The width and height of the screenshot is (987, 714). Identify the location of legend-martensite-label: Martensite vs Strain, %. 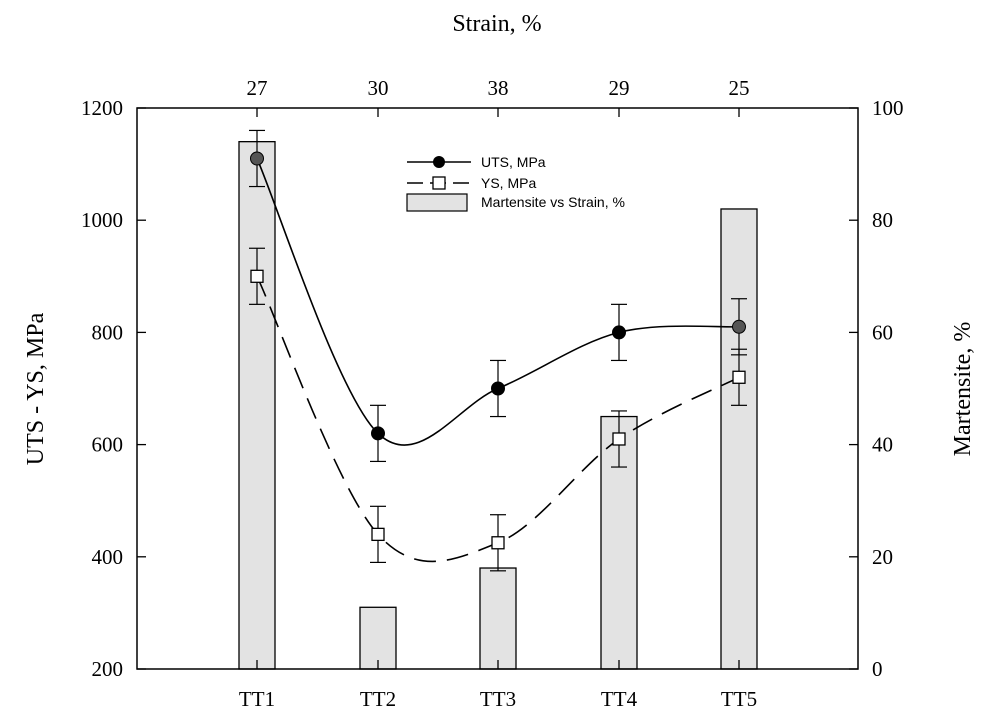
(553, 202).